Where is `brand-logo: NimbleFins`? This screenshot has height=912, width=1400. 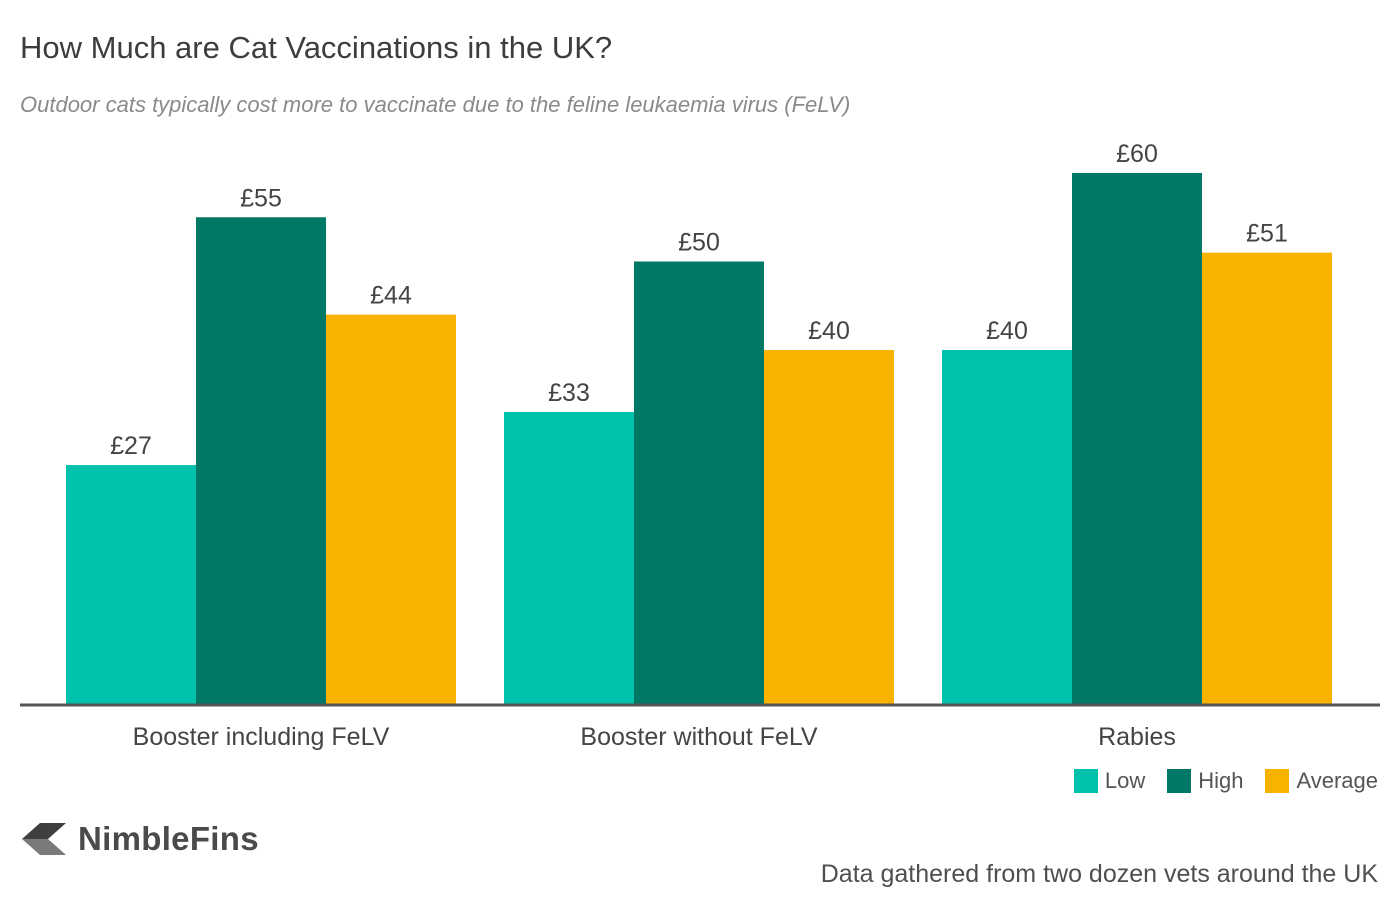
brand-logo: NimbleFins is located at coordinates (139, 839).